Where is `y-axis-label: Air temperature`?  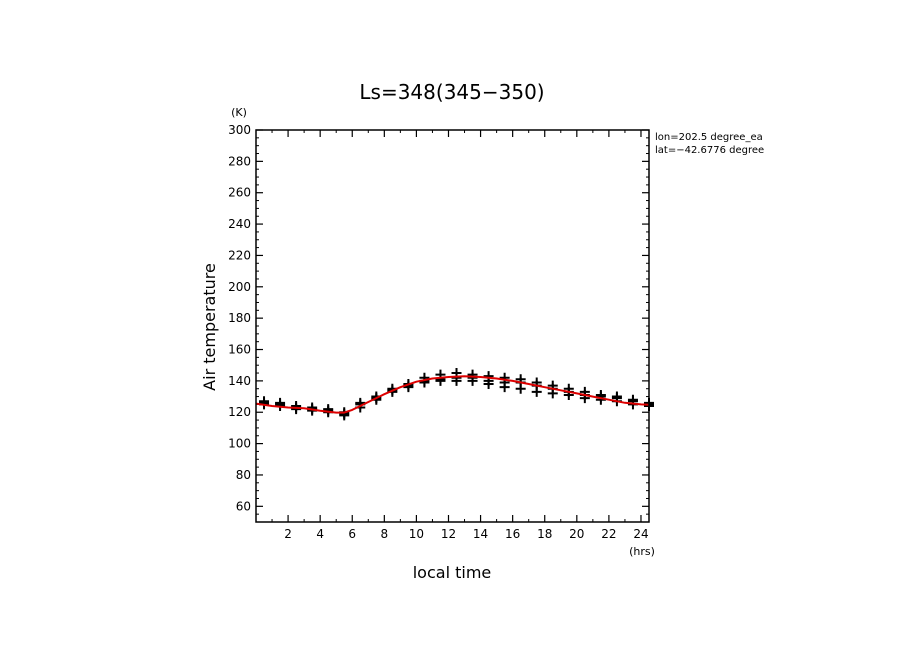
y-axis-label: Air temperature is located at coordinates (209, 327).